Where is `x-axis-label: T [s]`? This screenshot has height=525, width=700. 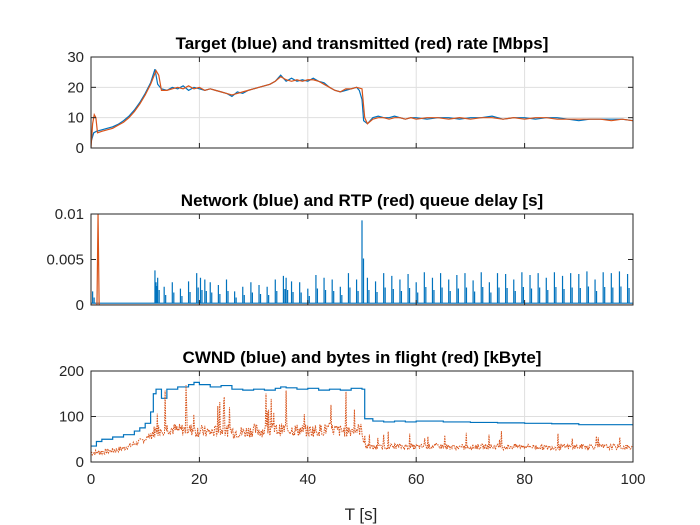 x-axis-label: T [s] is located at coordinates (361, 514).